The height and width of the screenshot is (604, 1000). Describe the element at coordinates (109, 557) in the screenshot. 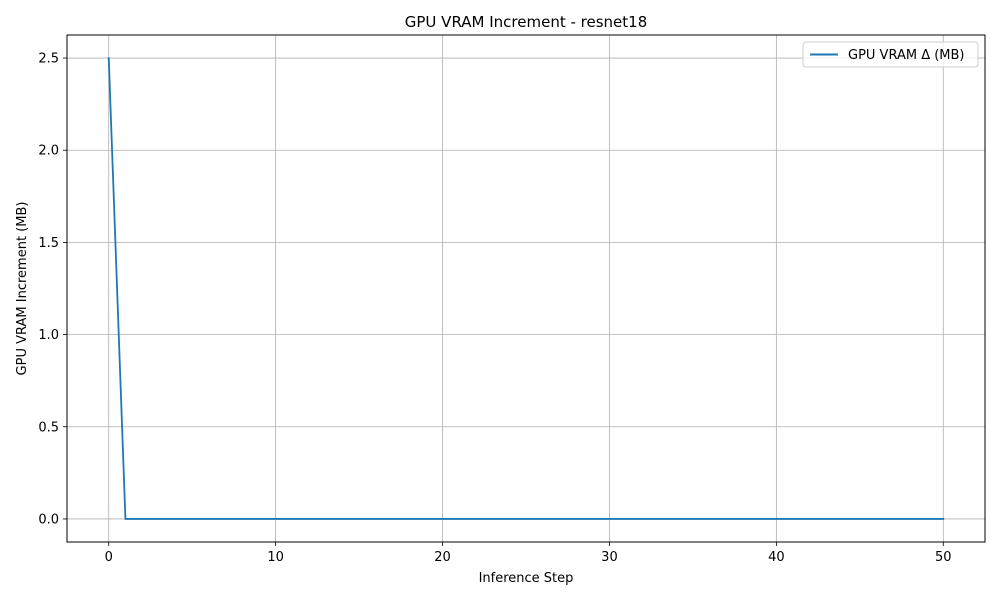

I see `x-tick-label: 0` at that location.